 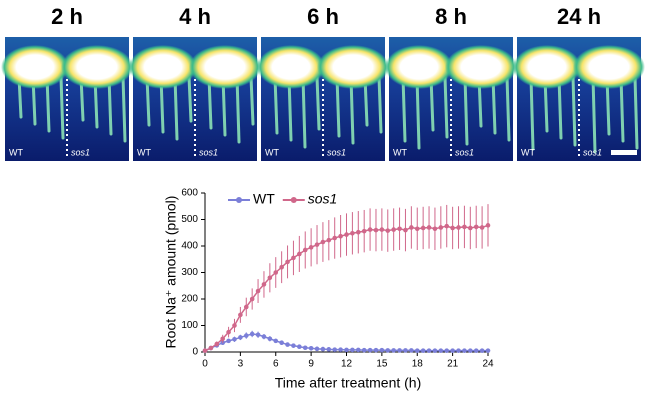 I want to click on x-tick-label: 9, so click(x=311, y=364).